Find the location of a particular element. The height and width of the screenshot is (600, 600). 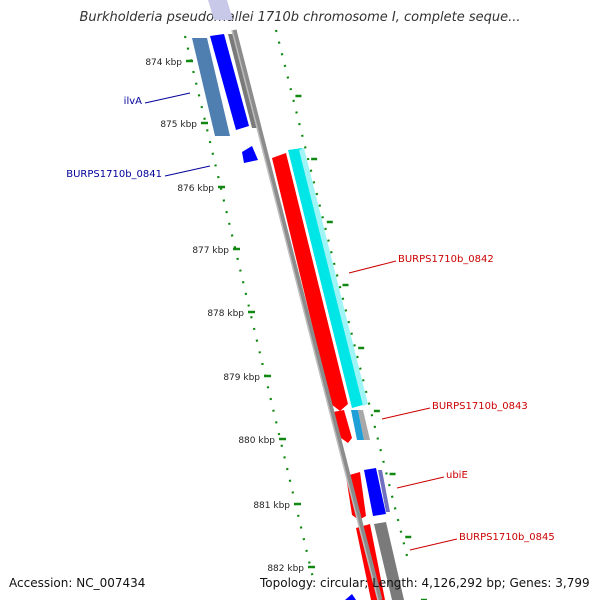

gene-label-ilvA: ilvA is located at coordinates (133, 101).